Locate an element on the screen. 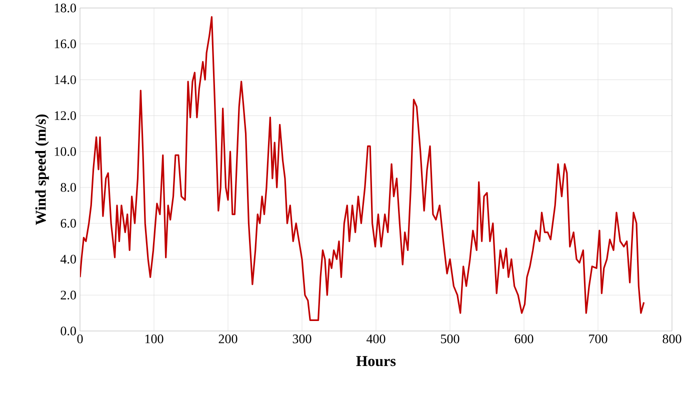 This screenshot has width=685, height=395. y-tick-label: 6.0 is located at coordinates (68, 223).